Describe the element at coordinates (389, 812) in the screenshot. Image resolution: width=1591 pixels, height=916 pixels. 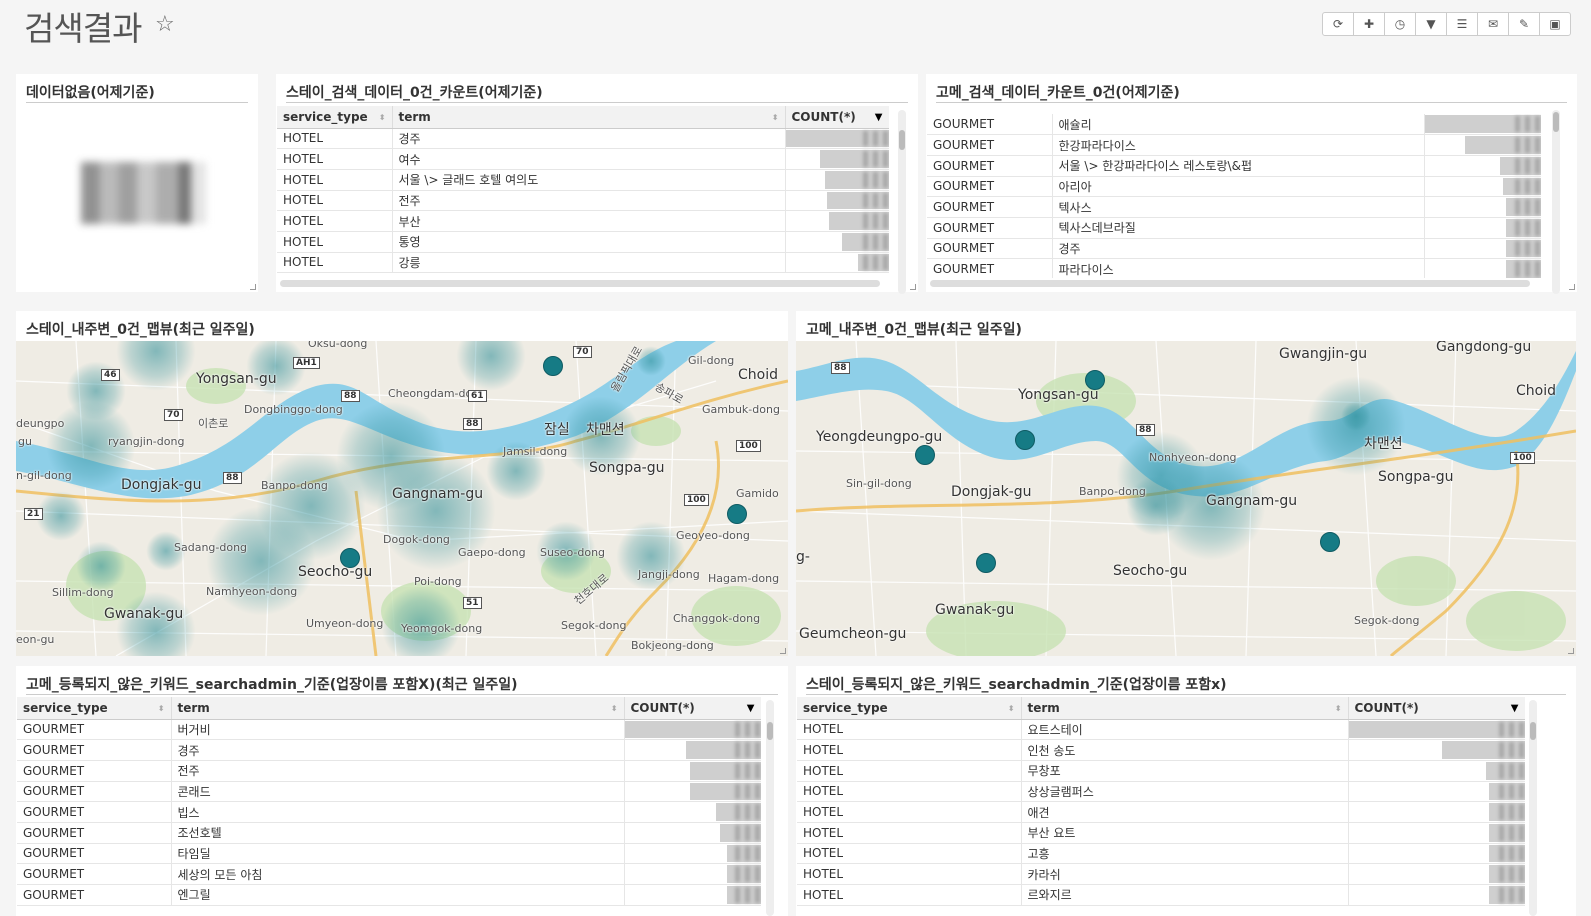
I see `table-row: GOURMET 빕스` at that location.